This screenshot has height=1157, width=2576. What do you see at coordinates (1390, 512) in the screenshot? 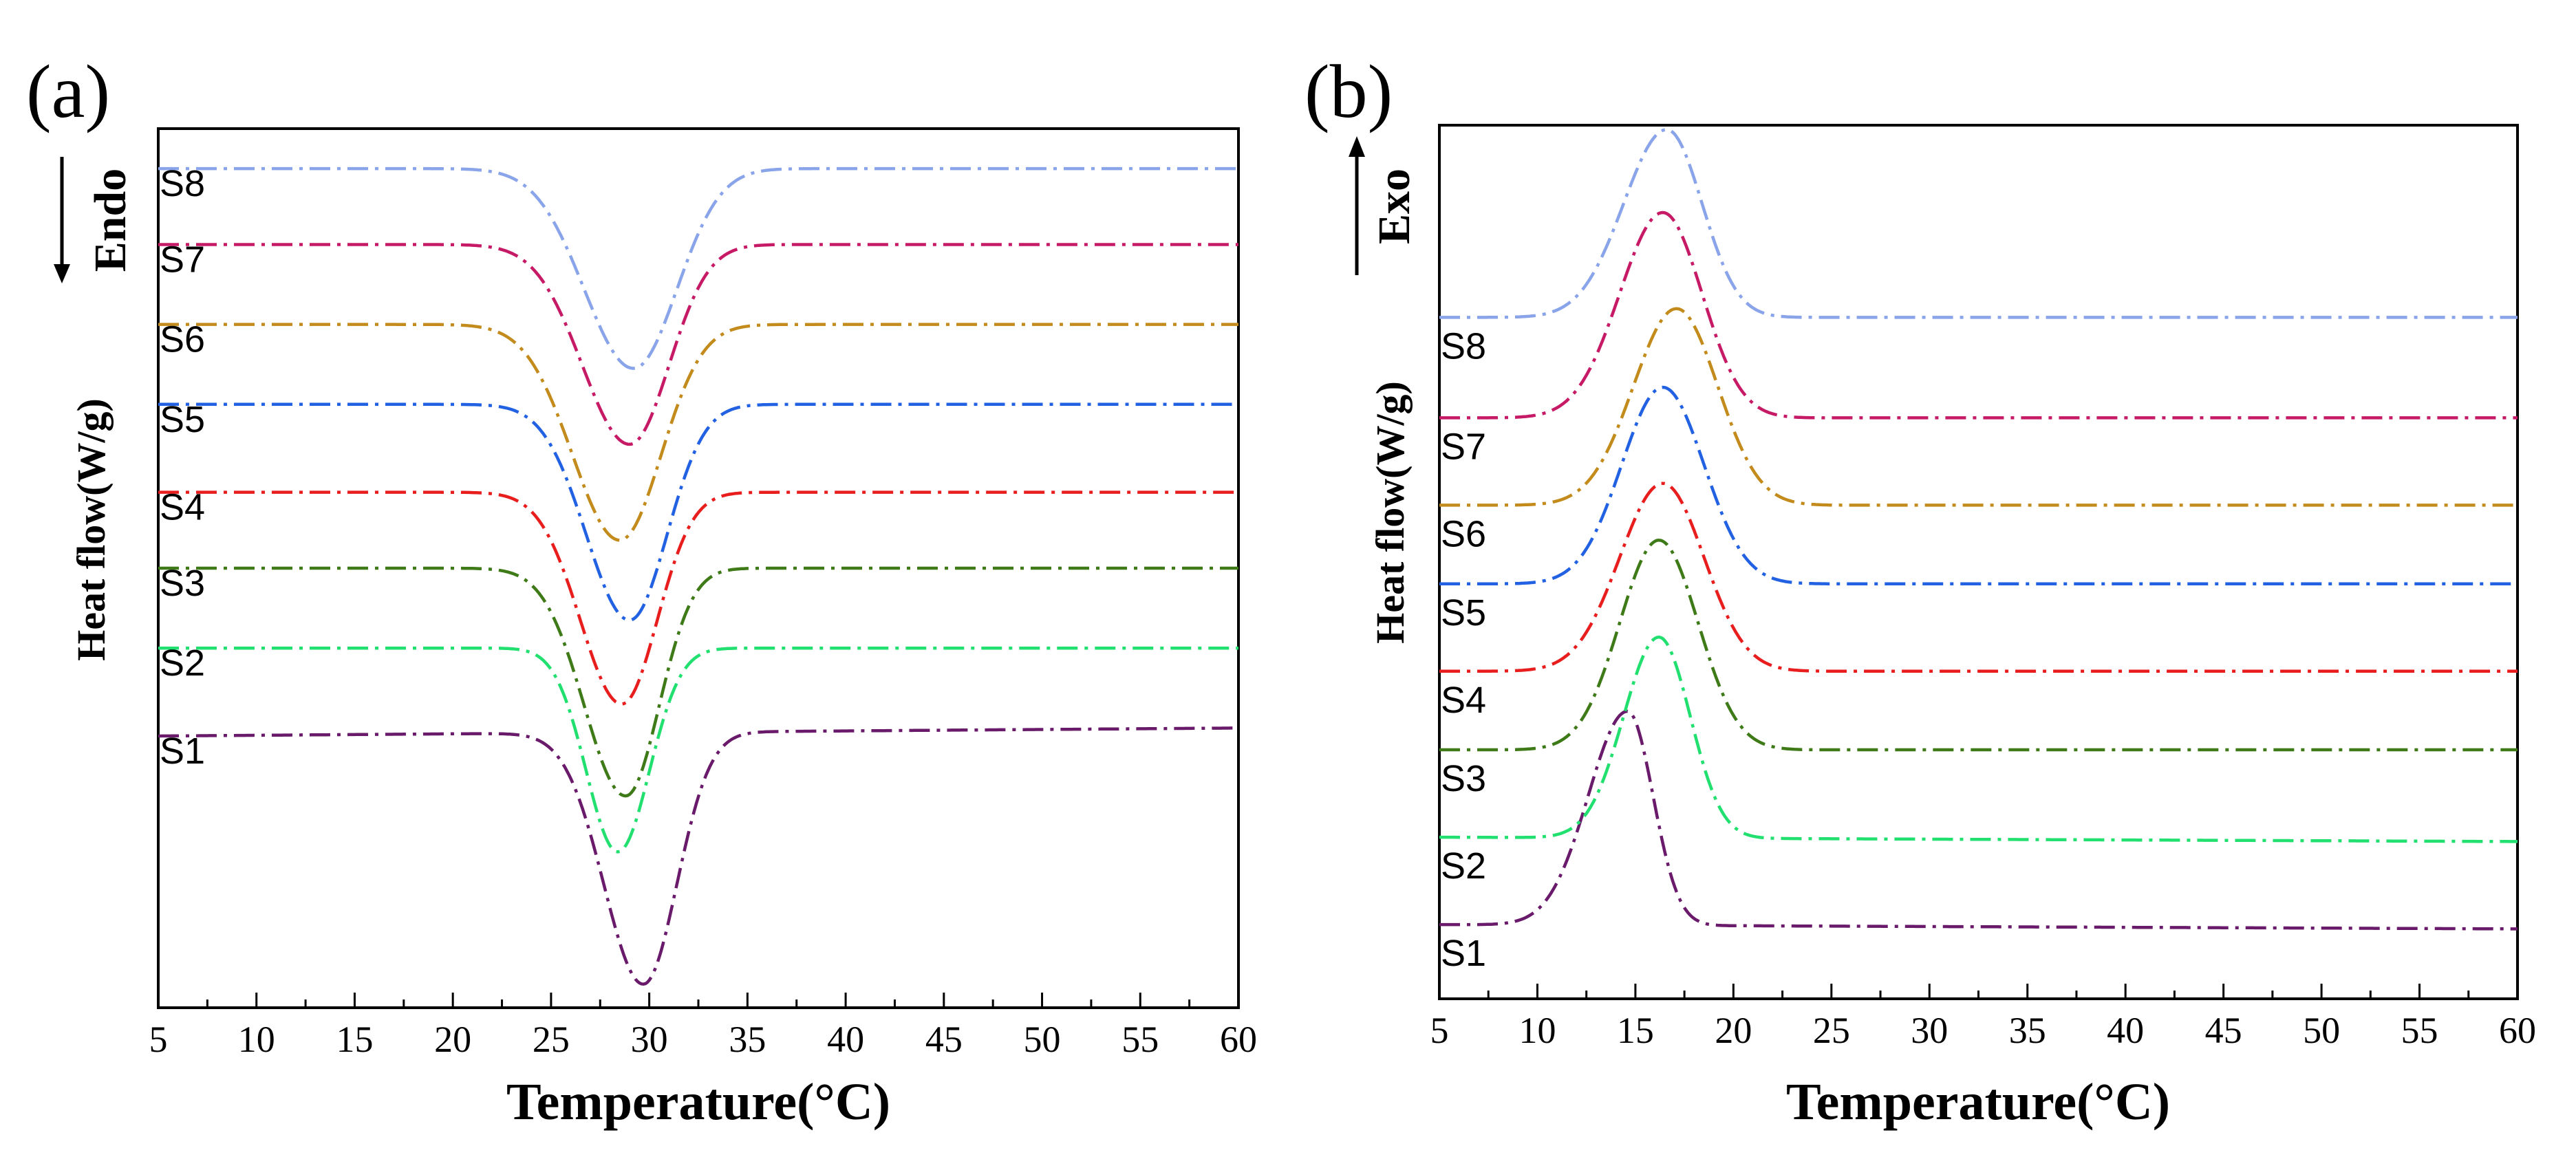
I see `panel-b-y-axis-title: Heat flow(W/g)` at bounding box center [1390, 512].